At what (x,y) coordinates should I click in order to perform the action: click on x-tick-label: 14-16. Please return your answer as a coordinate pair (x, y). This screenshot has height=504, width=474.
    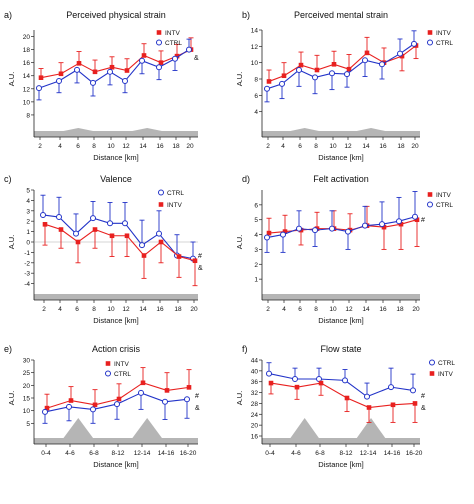
    Looking at the image, I should click on (166, 453).